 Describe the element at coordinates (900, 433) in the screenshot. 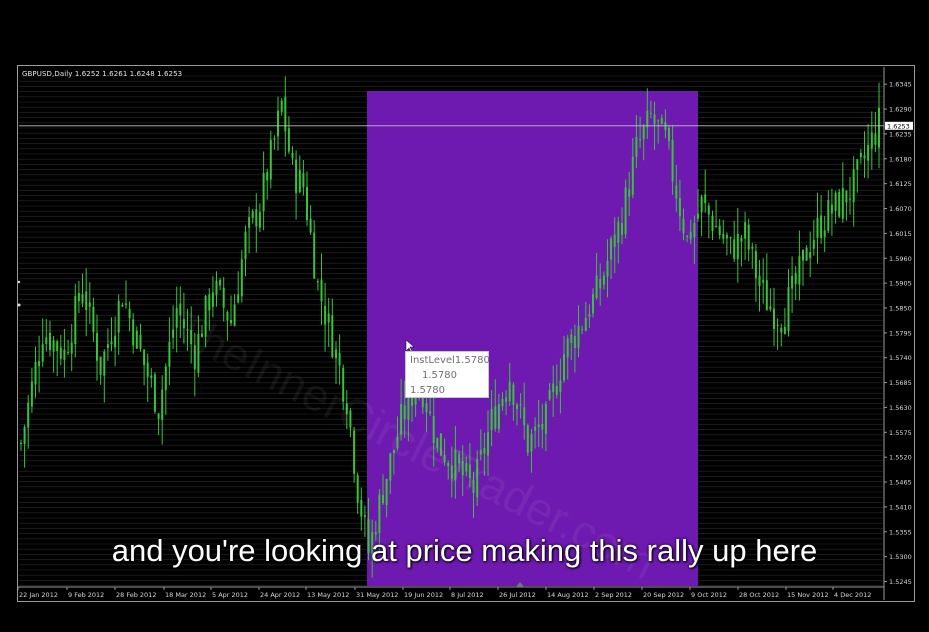

I see `price-tick-label: 1.5575` at that location.